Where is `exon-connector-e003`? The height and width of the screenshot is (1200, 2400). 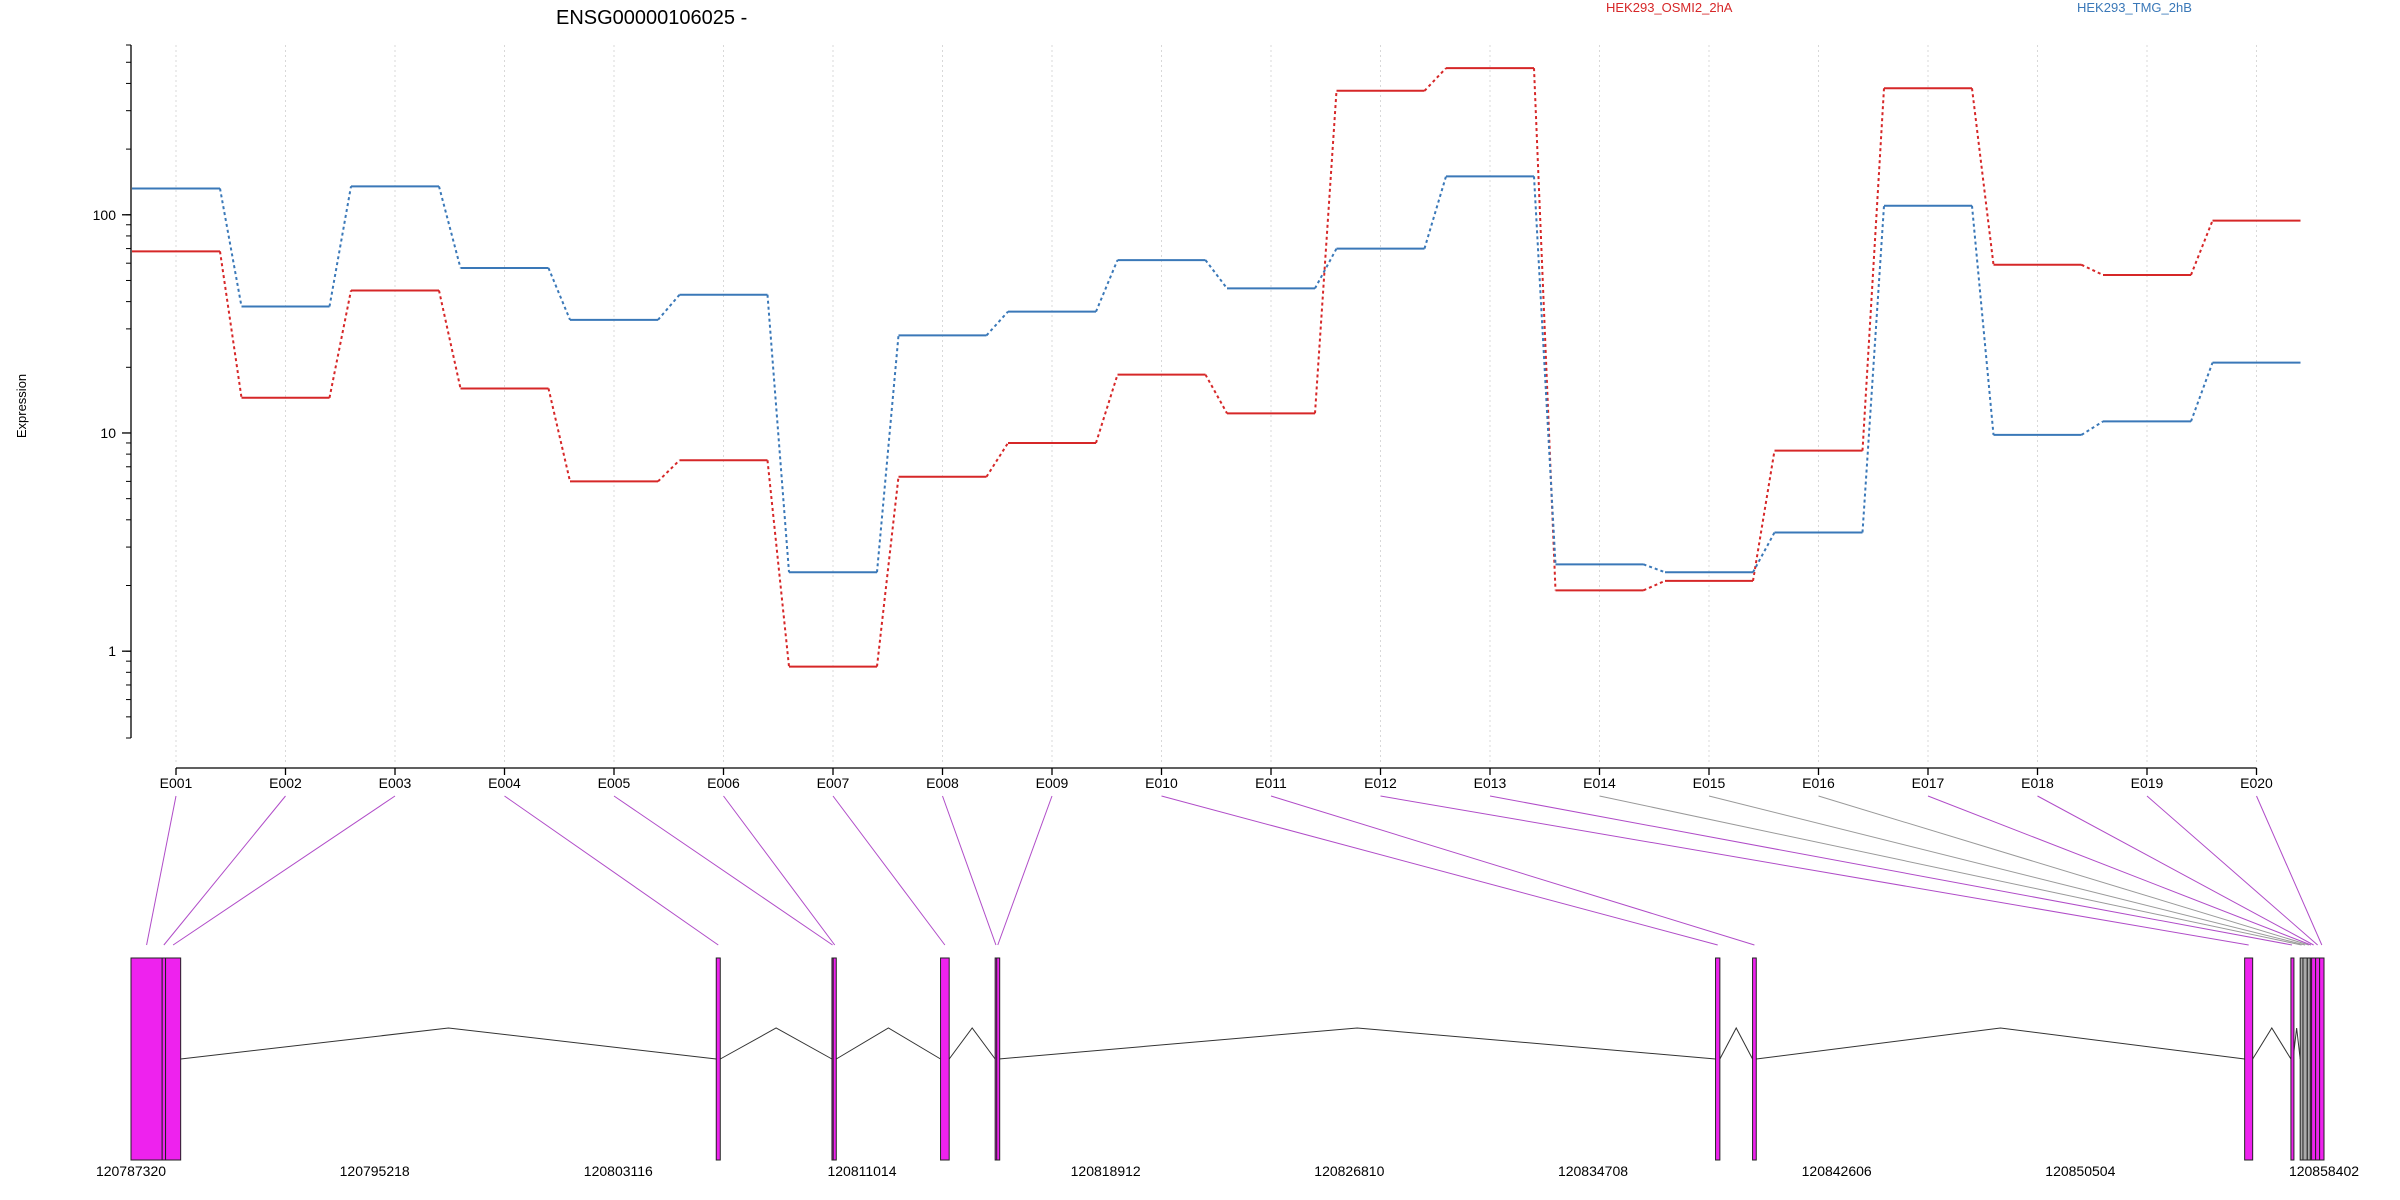 exon-connector-e003 is located at coordinates (284, 870).